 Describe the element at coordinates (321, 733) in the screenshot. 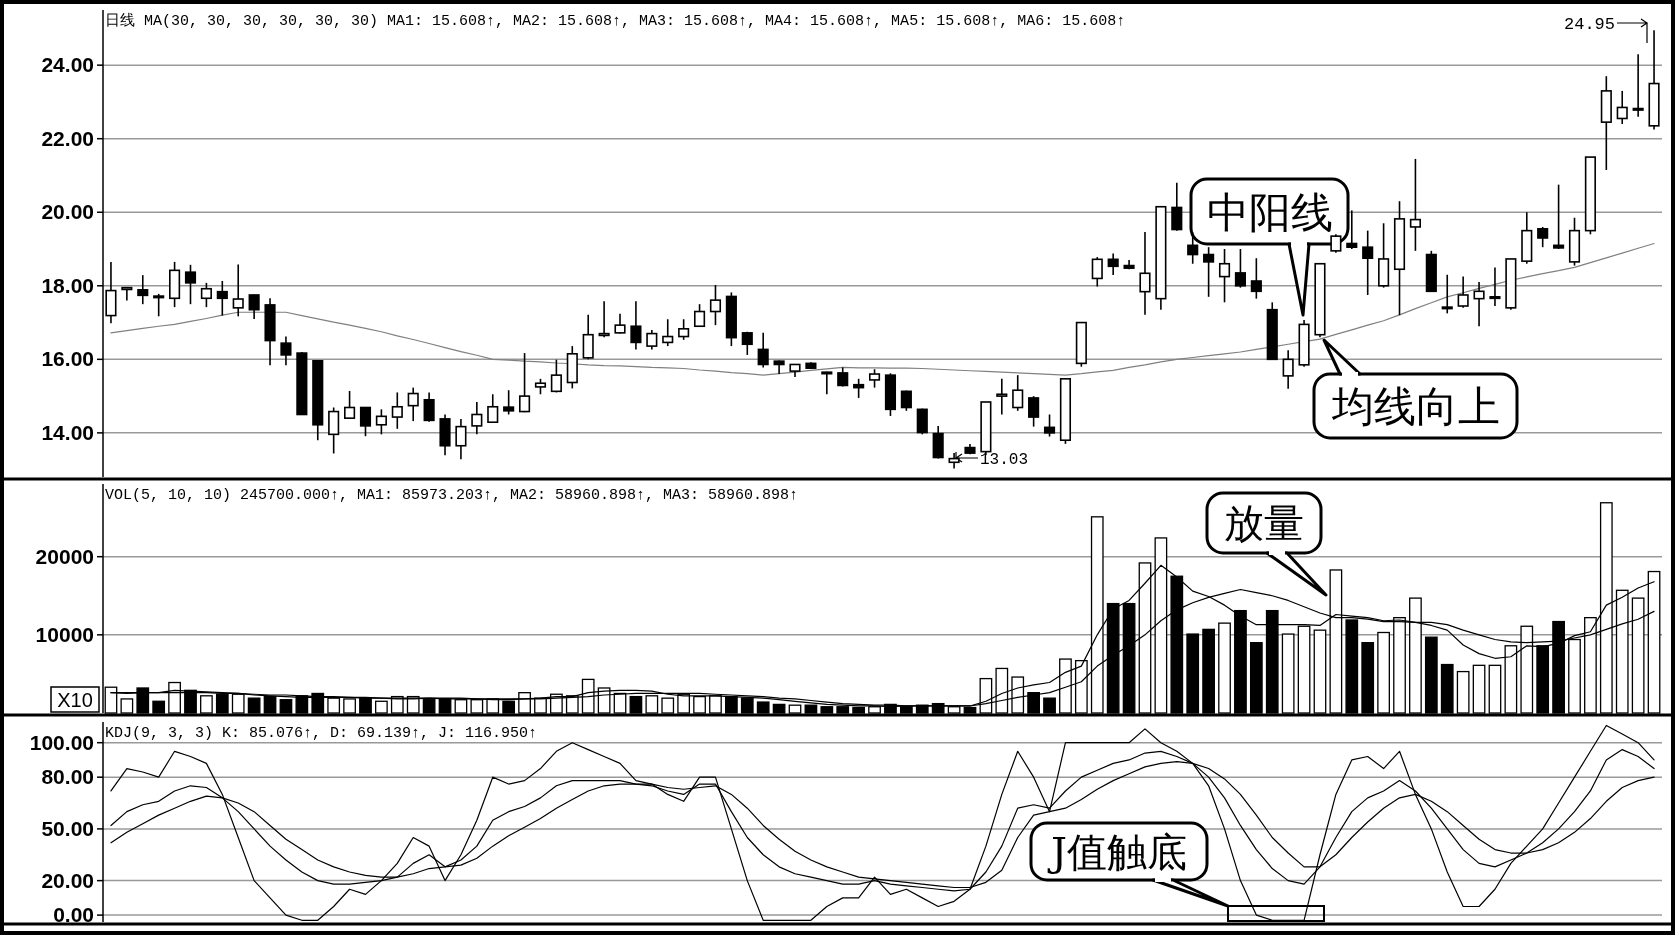

I see `chart-title: KDJ(9, 3, 3) K: 85.076↑, D: 69.139↑, J: 116.950↑` at that location.